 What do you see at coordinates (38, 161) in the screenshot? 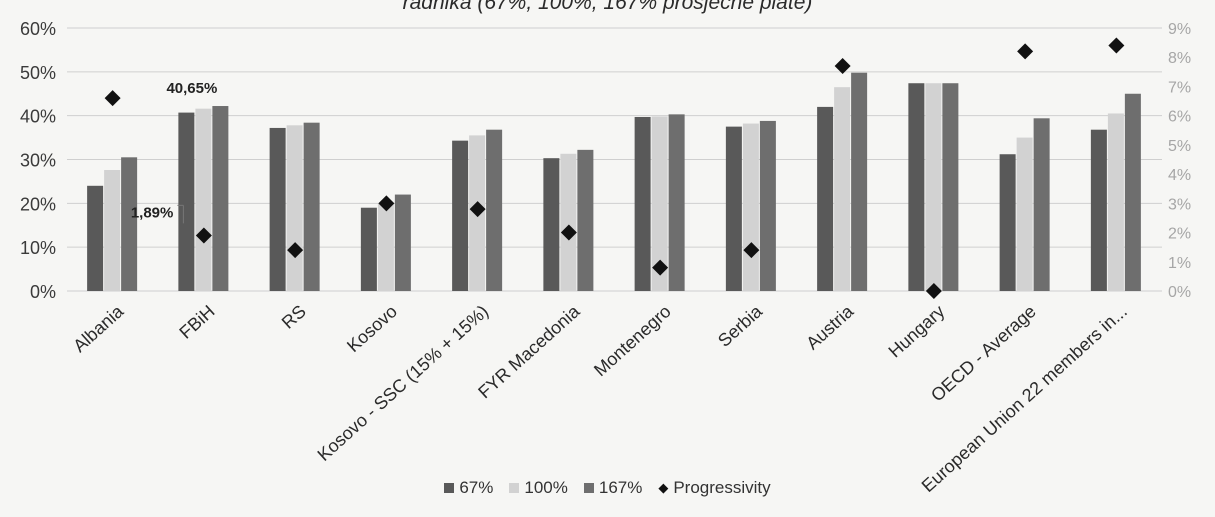
I see `y-left-tick-label: 30%` at bounding box center [38, 161].